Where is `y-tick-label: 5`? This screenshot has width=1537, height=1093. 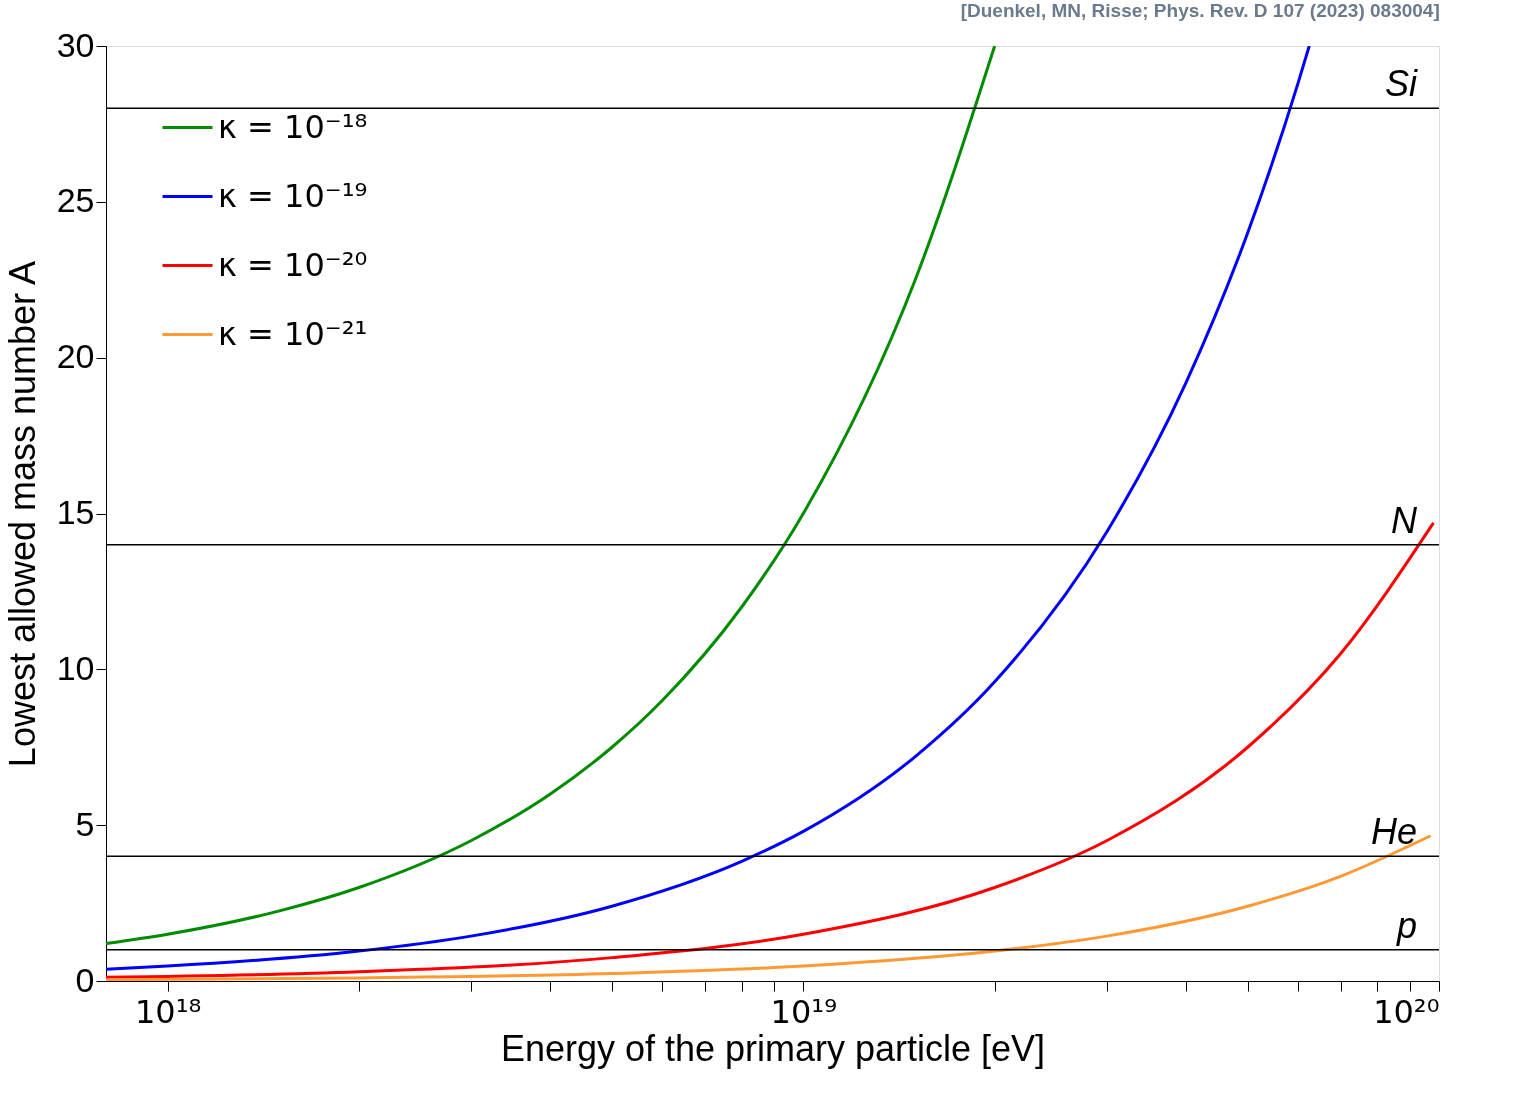
y-tick-label: 5 is located at coordinates (85, 823).